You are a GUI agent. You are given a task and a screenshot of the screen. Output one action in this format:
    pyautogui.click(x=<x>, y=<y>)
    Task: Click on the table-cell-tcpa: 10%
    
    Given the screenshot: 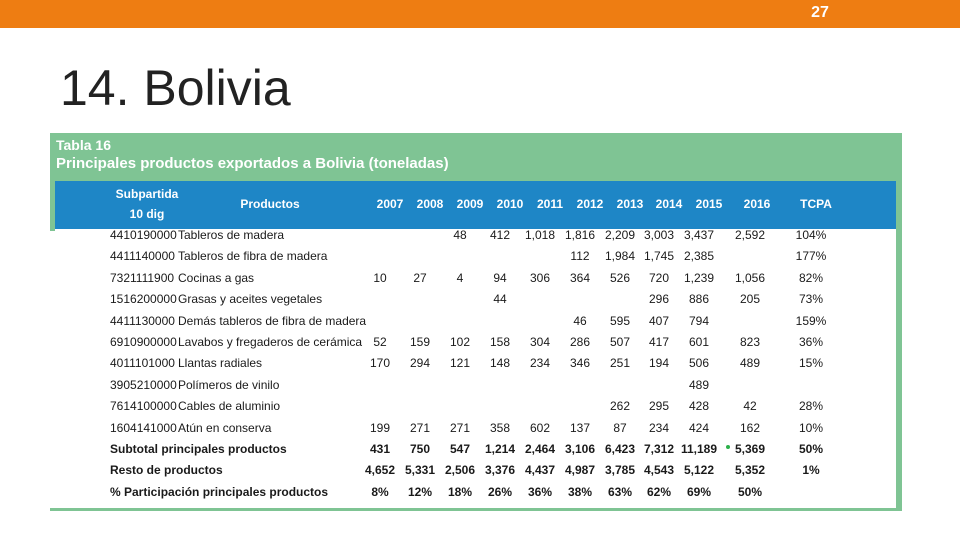 What is the action you would take?
    pyautogui.click(x=811, y=427)
    